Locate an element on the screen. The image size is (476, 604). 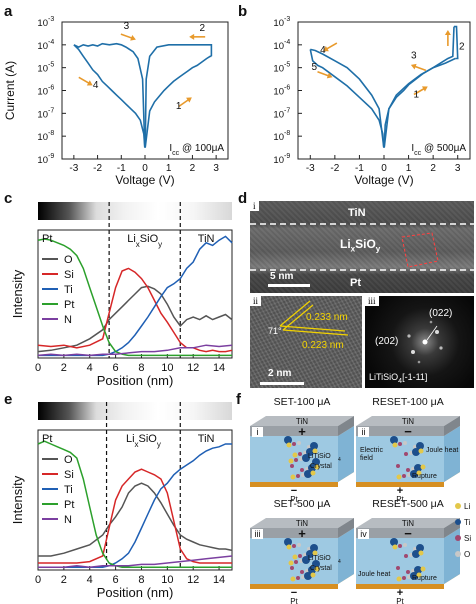
tem-scale-5nm: 5 nm is located at coordinates (282, 276).